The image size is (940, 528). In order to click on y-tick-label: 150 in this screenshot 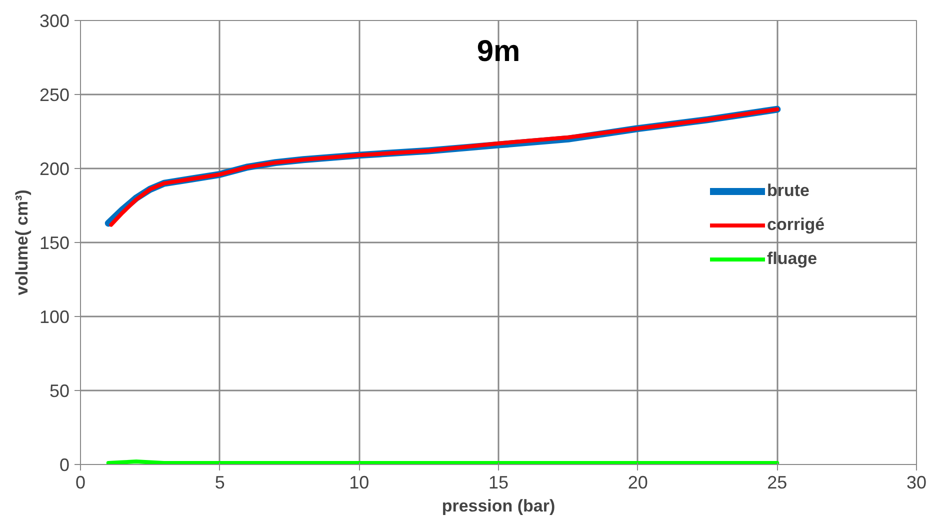, I will do `click(54, 243)`.